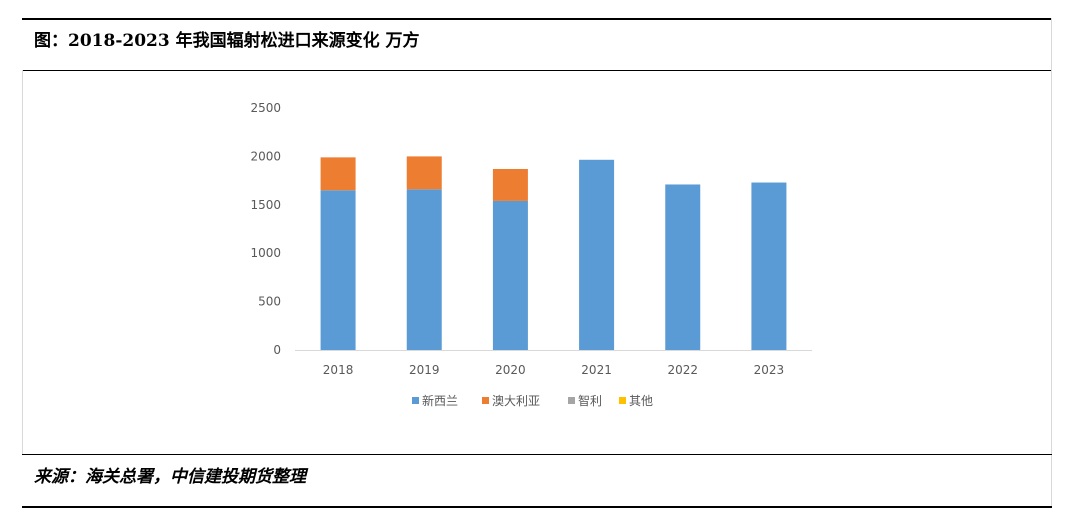 This screenshot has width=1080, height=529. What do you see at coordinates (22, 262) in the screenshot?
I see `left-border` at bounding box center [22, 262].